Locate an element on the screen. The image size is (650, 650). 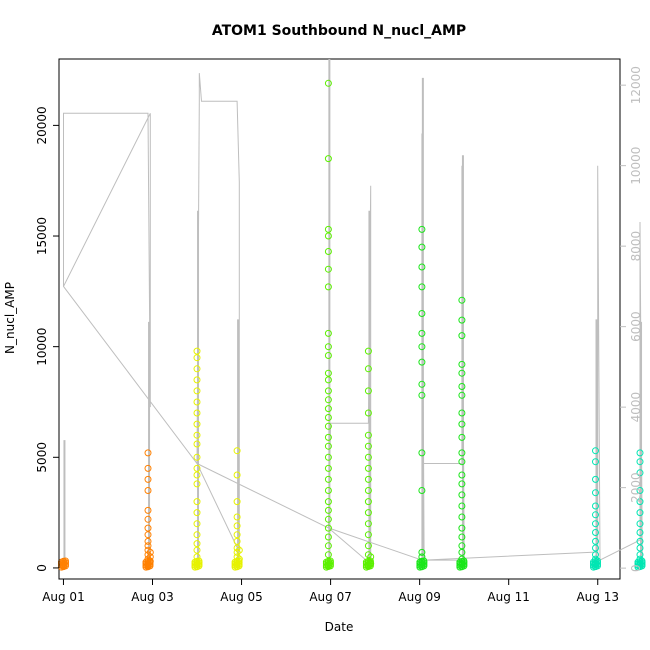
y-tick-label: 20000 is located at coordinates (42, 125).